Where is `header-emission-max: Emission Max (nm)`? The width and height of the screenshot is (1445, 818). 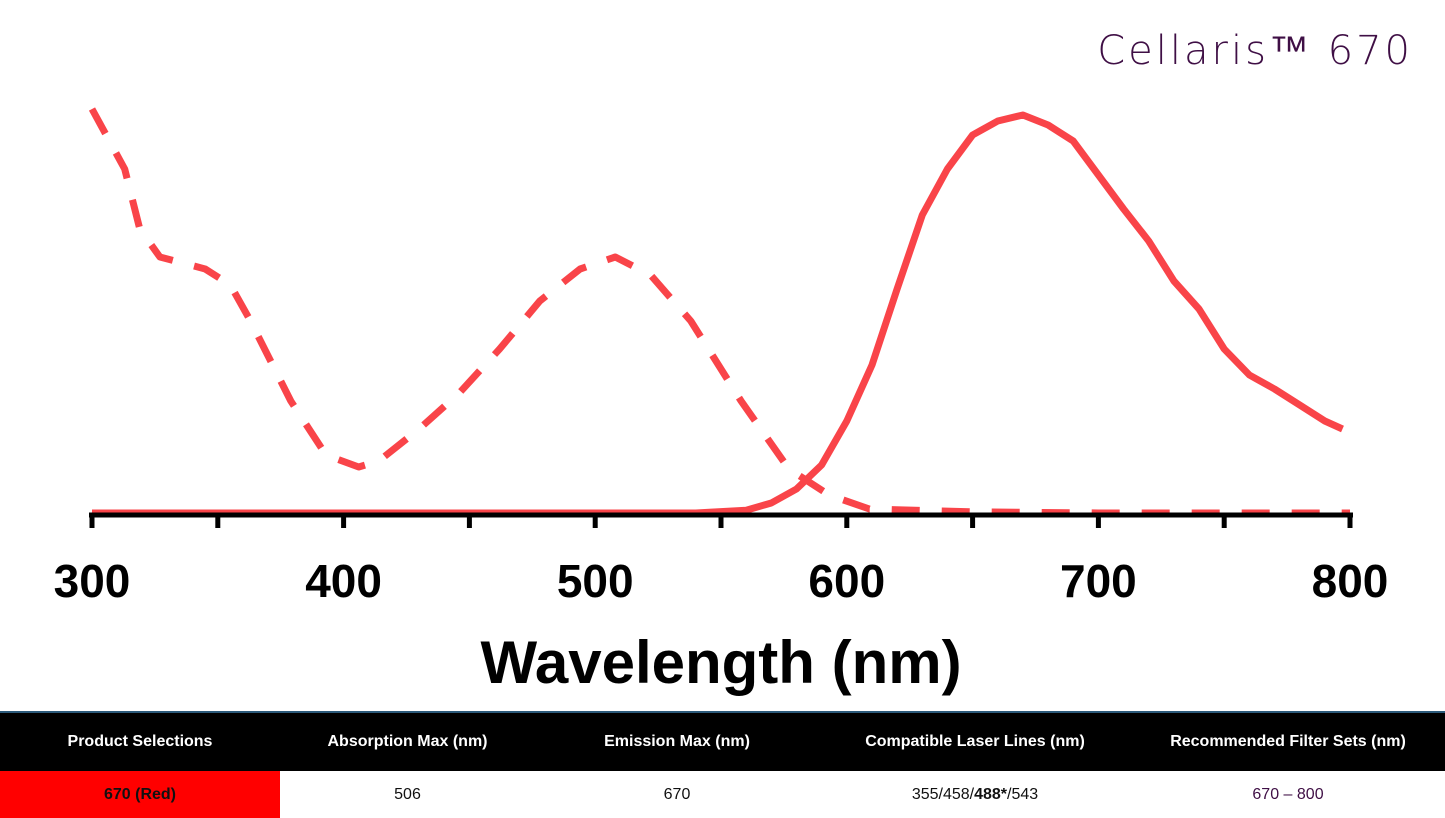
header-emission-max: Emission Max (nm) is located at coordinates (677, 741).